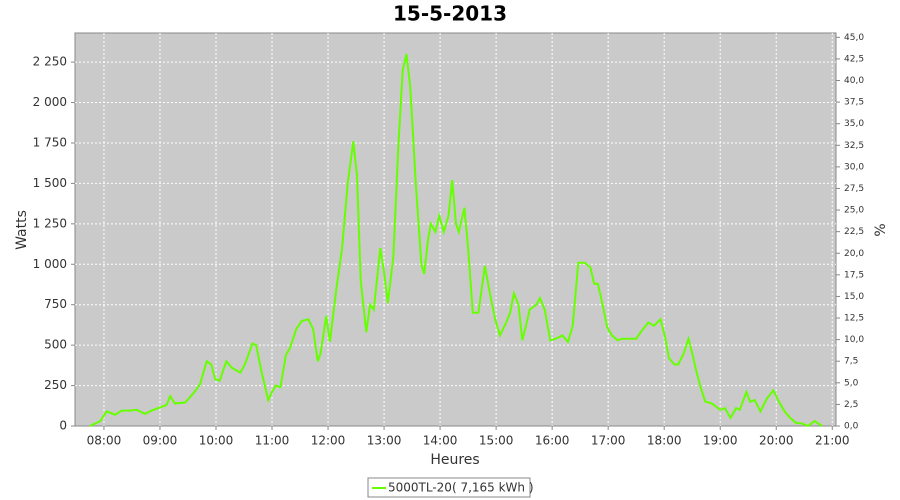 This screenshot has width=900, height=500. I want to click on legend-box, so click(449, 487).